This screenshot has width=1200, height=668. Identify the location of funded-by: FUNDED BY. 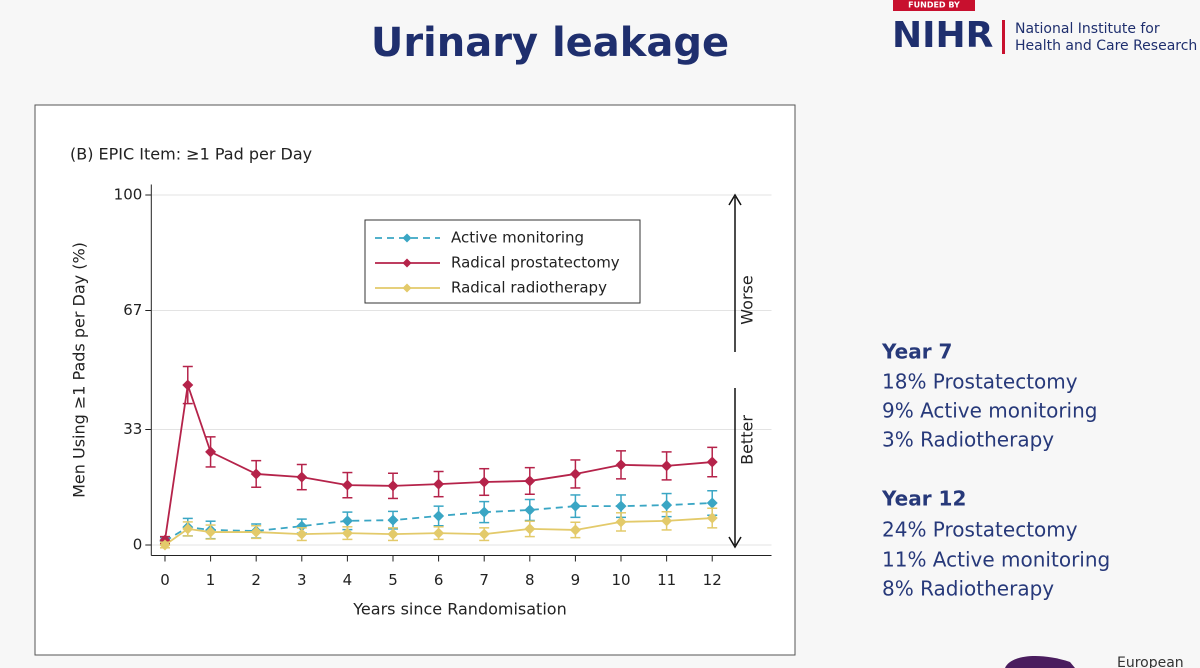
(934, 5).